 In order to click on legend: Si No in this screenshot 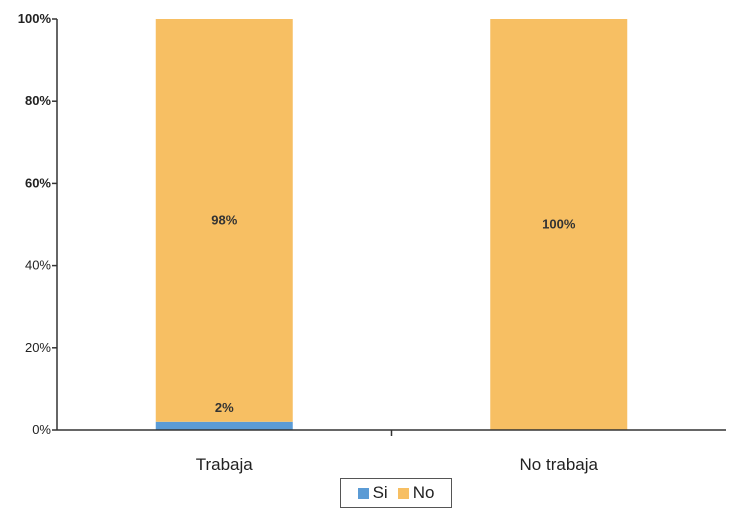, I will do `click(396, 493)`.